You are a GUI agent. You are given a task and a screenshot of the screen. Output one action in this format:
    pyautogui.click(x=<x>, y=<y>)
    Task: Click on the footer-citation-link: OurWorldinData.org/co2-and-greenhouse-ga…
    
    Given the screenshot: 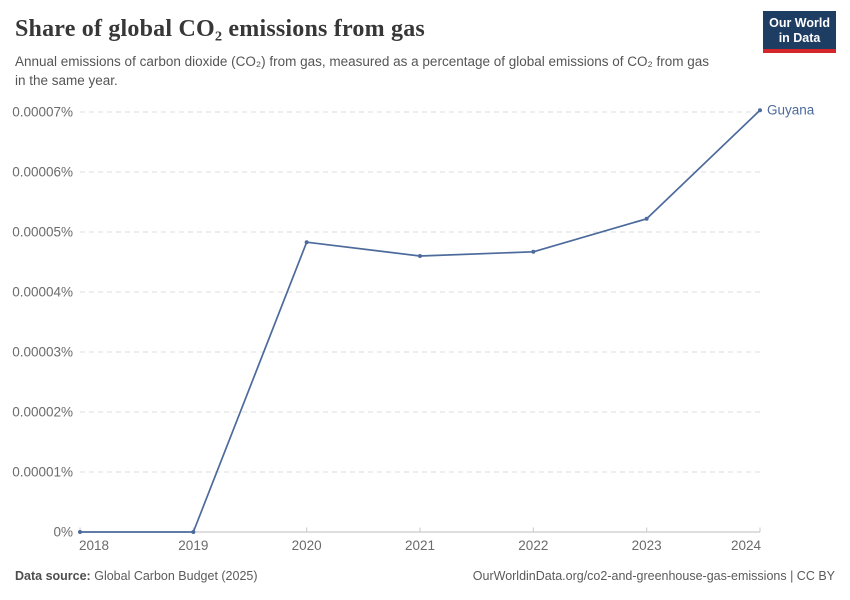 What is the action you would take?
    pyautogui.click(x=653, y=576)
    